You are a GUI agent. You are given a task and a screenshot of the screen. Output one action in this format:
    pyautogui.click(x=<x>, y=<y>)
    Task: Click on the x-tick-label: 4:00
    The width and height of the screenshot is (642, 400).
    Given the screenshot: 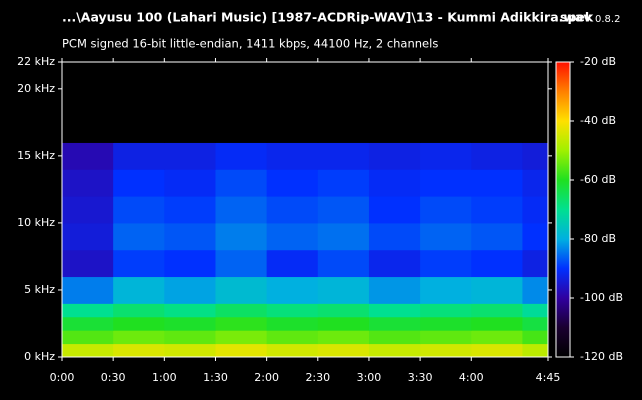 What is the action you would take?
    pyautogui.click(x=471, y=377)
    